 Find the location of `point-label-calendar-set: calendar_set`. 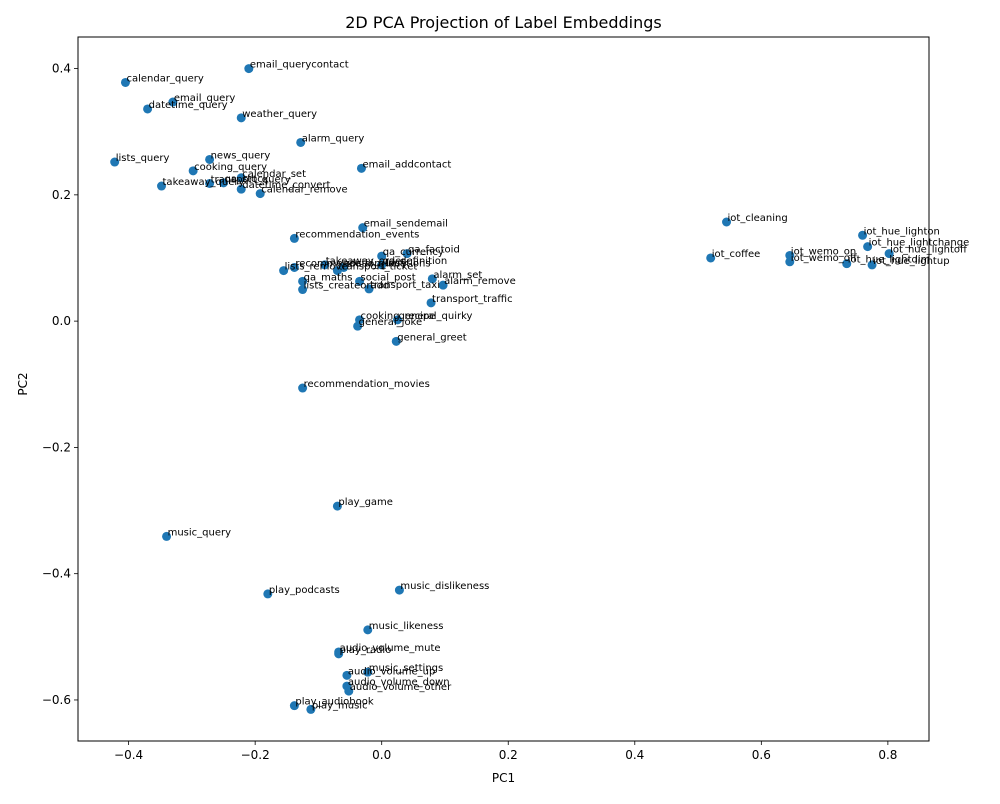

point-label-calendar-set: calendar_set is located at coordinates (274, 174).